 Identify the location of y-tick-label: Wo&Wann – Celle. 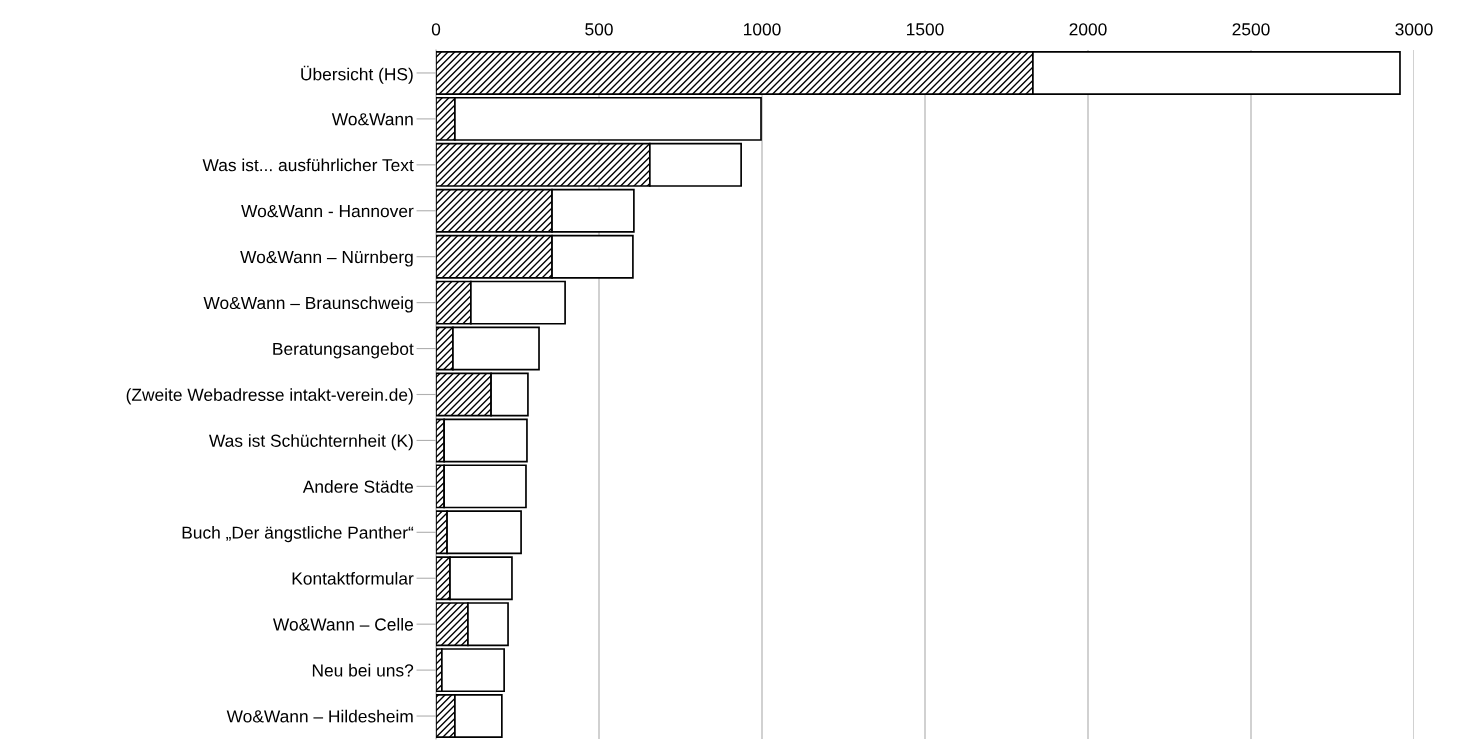
(343, 624).